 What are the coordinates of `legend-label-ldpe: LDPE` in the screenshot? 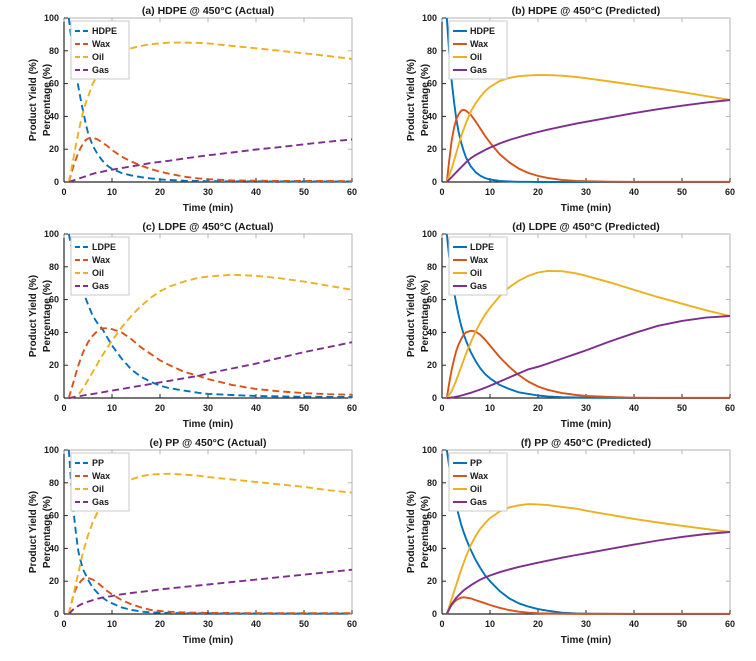 It's located at (104, 247).